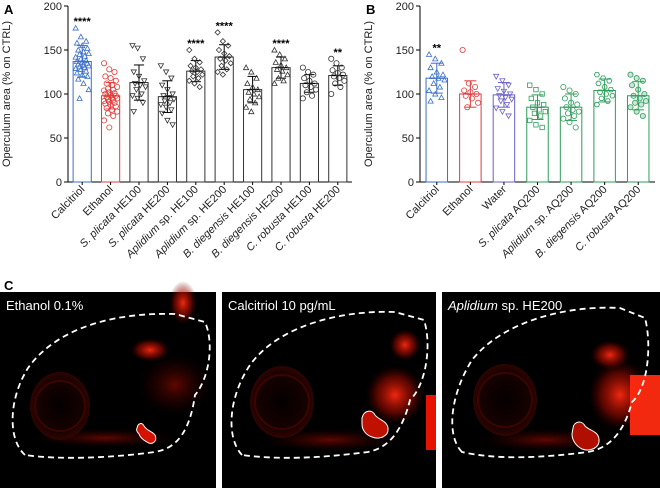  Describe the element at coordinates (423, 203) in the screenshot. I see `x-tick-label-calcitriol: Calcitriol` at that location.